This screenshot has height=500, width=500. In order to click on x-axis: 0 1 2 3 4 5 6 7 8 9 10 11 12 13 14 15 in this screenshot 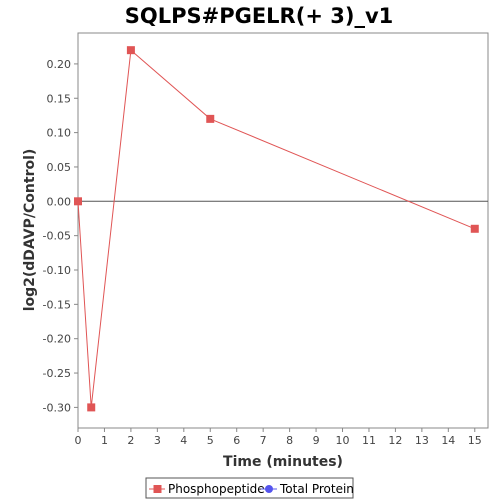, I will do `click(278, 437)`.